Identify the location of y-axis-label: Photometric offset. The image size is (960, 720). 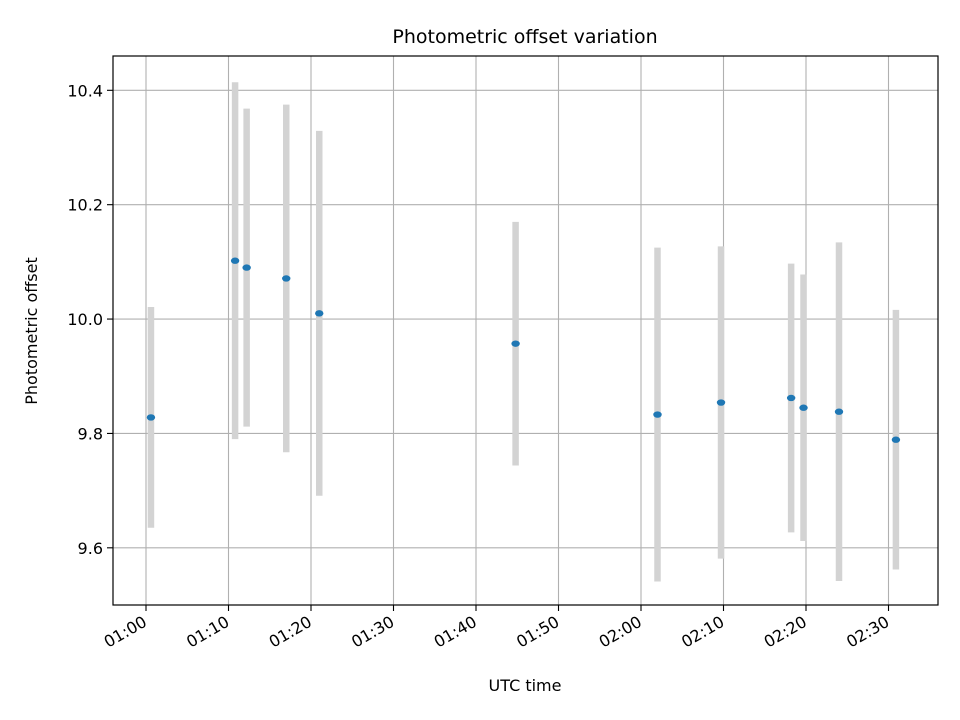
(31, 331).